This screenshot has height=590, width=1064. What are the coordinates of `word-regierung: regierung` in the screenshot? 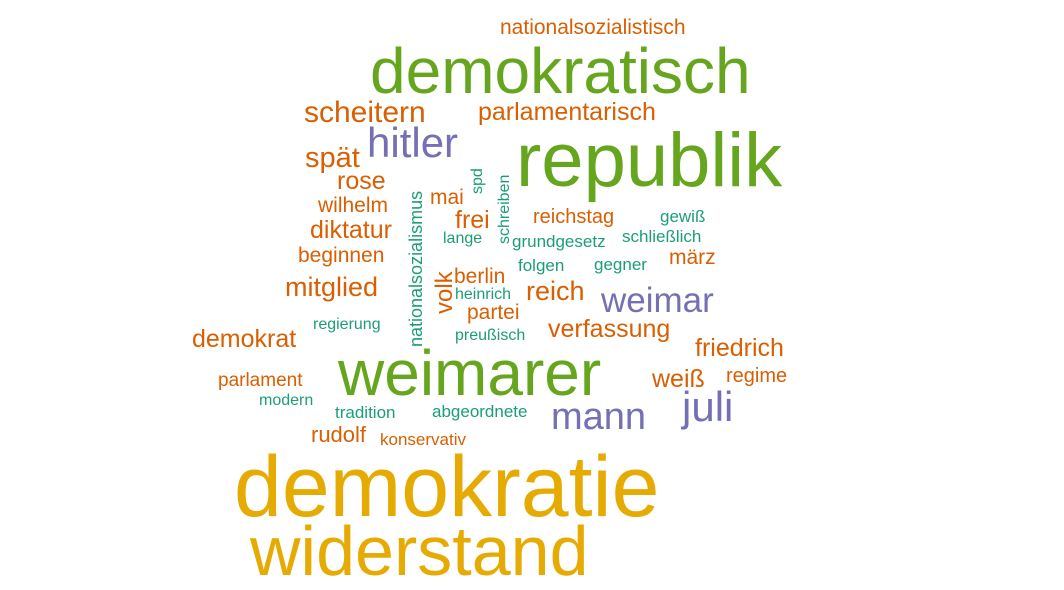 It's located at (347, 324).